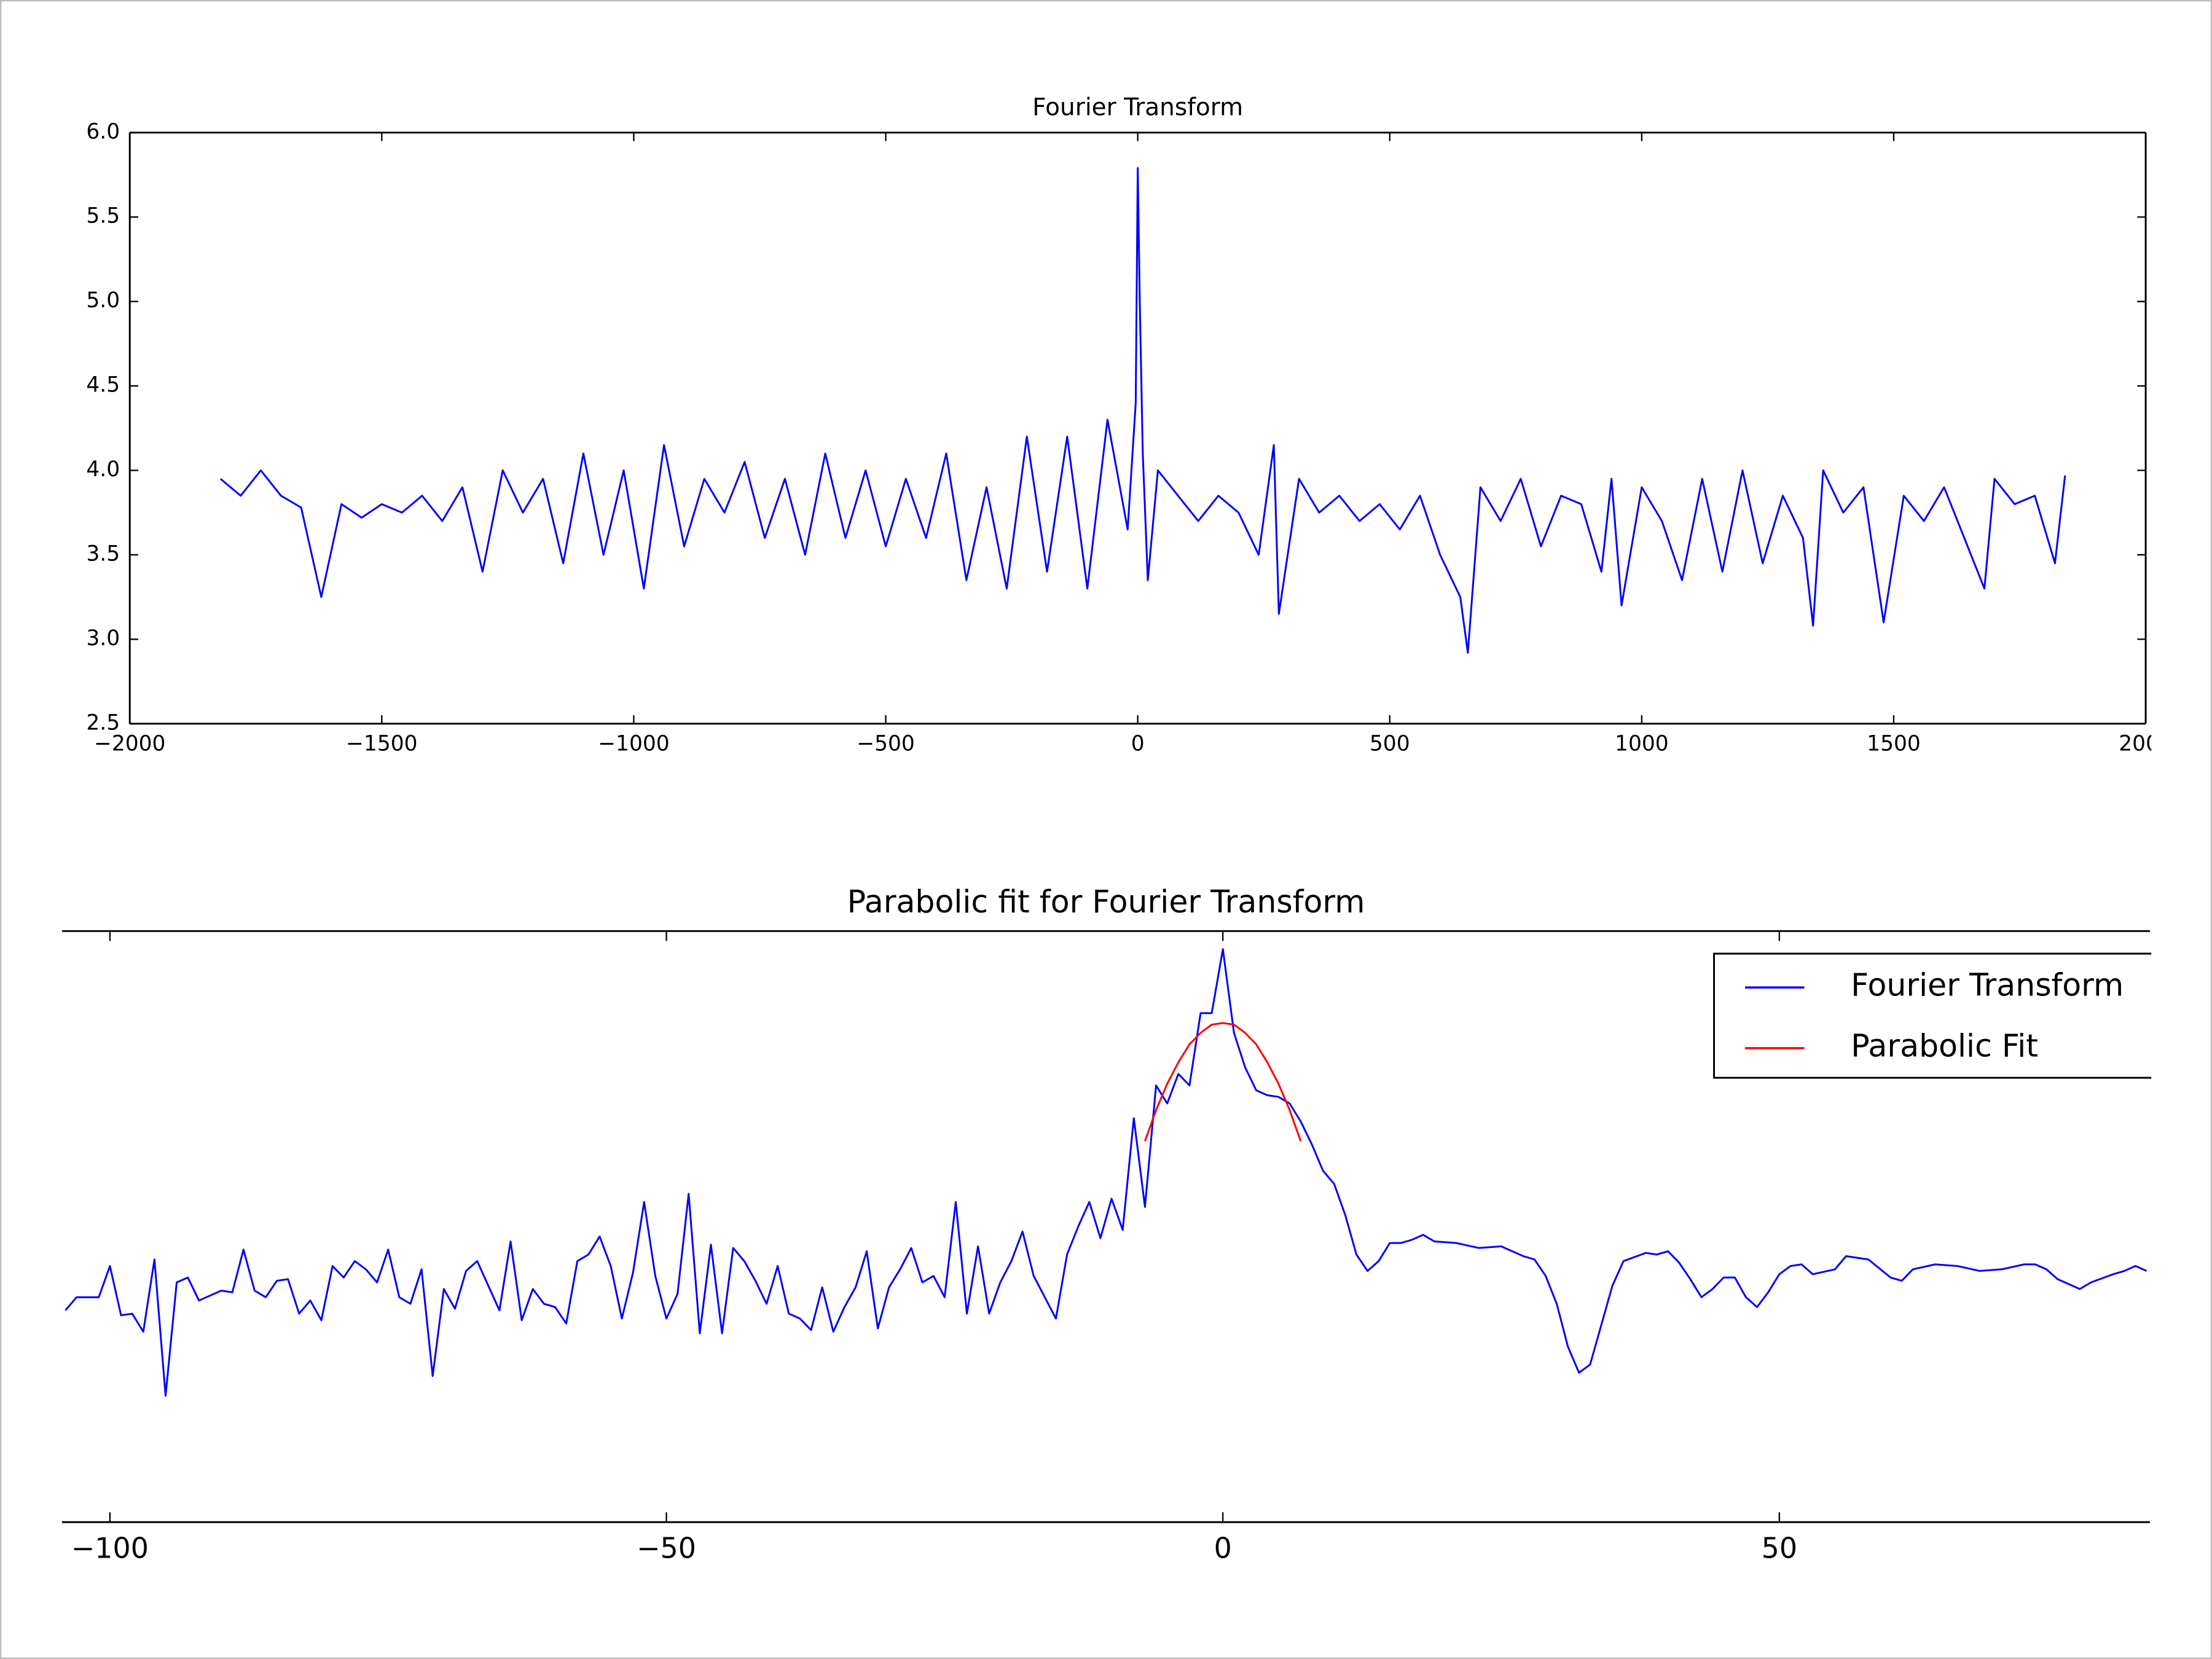  What do you see at coordinates (103, 638) in the screenshot?
I see `y-tick-label: 3.0` at bounding box center [103, 638].